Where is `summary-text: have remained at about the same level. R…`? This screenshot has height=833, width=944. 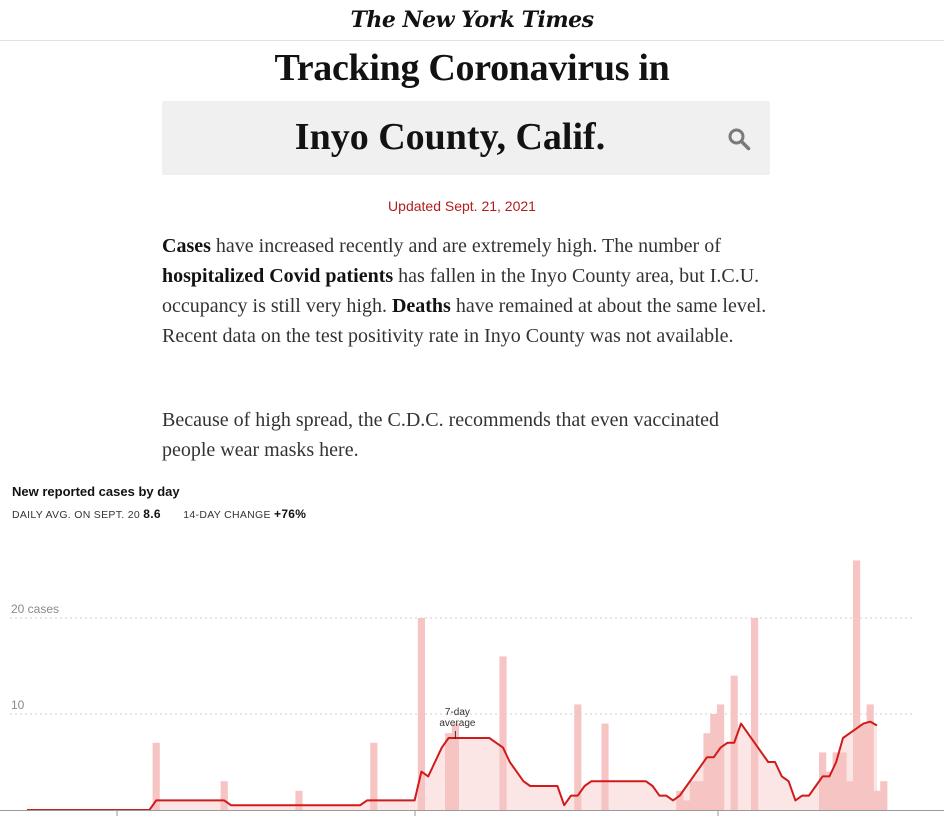
summary-text: have remained at about the same level. R… is located at coordinates (464, 321).